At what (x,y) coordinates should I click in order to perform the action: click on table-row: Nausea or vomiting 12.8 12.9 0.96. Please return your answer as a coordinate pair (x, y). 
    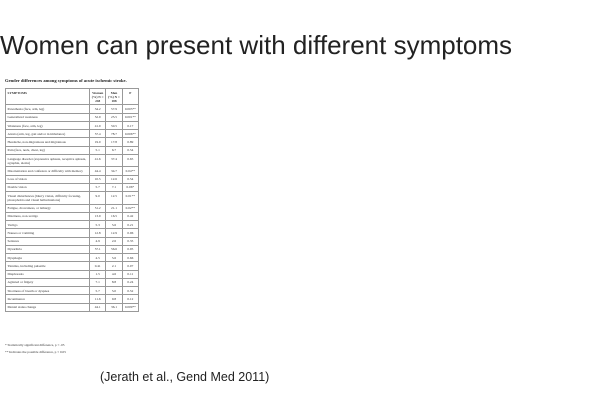
    Looking at the image, I should click on (72, 233).